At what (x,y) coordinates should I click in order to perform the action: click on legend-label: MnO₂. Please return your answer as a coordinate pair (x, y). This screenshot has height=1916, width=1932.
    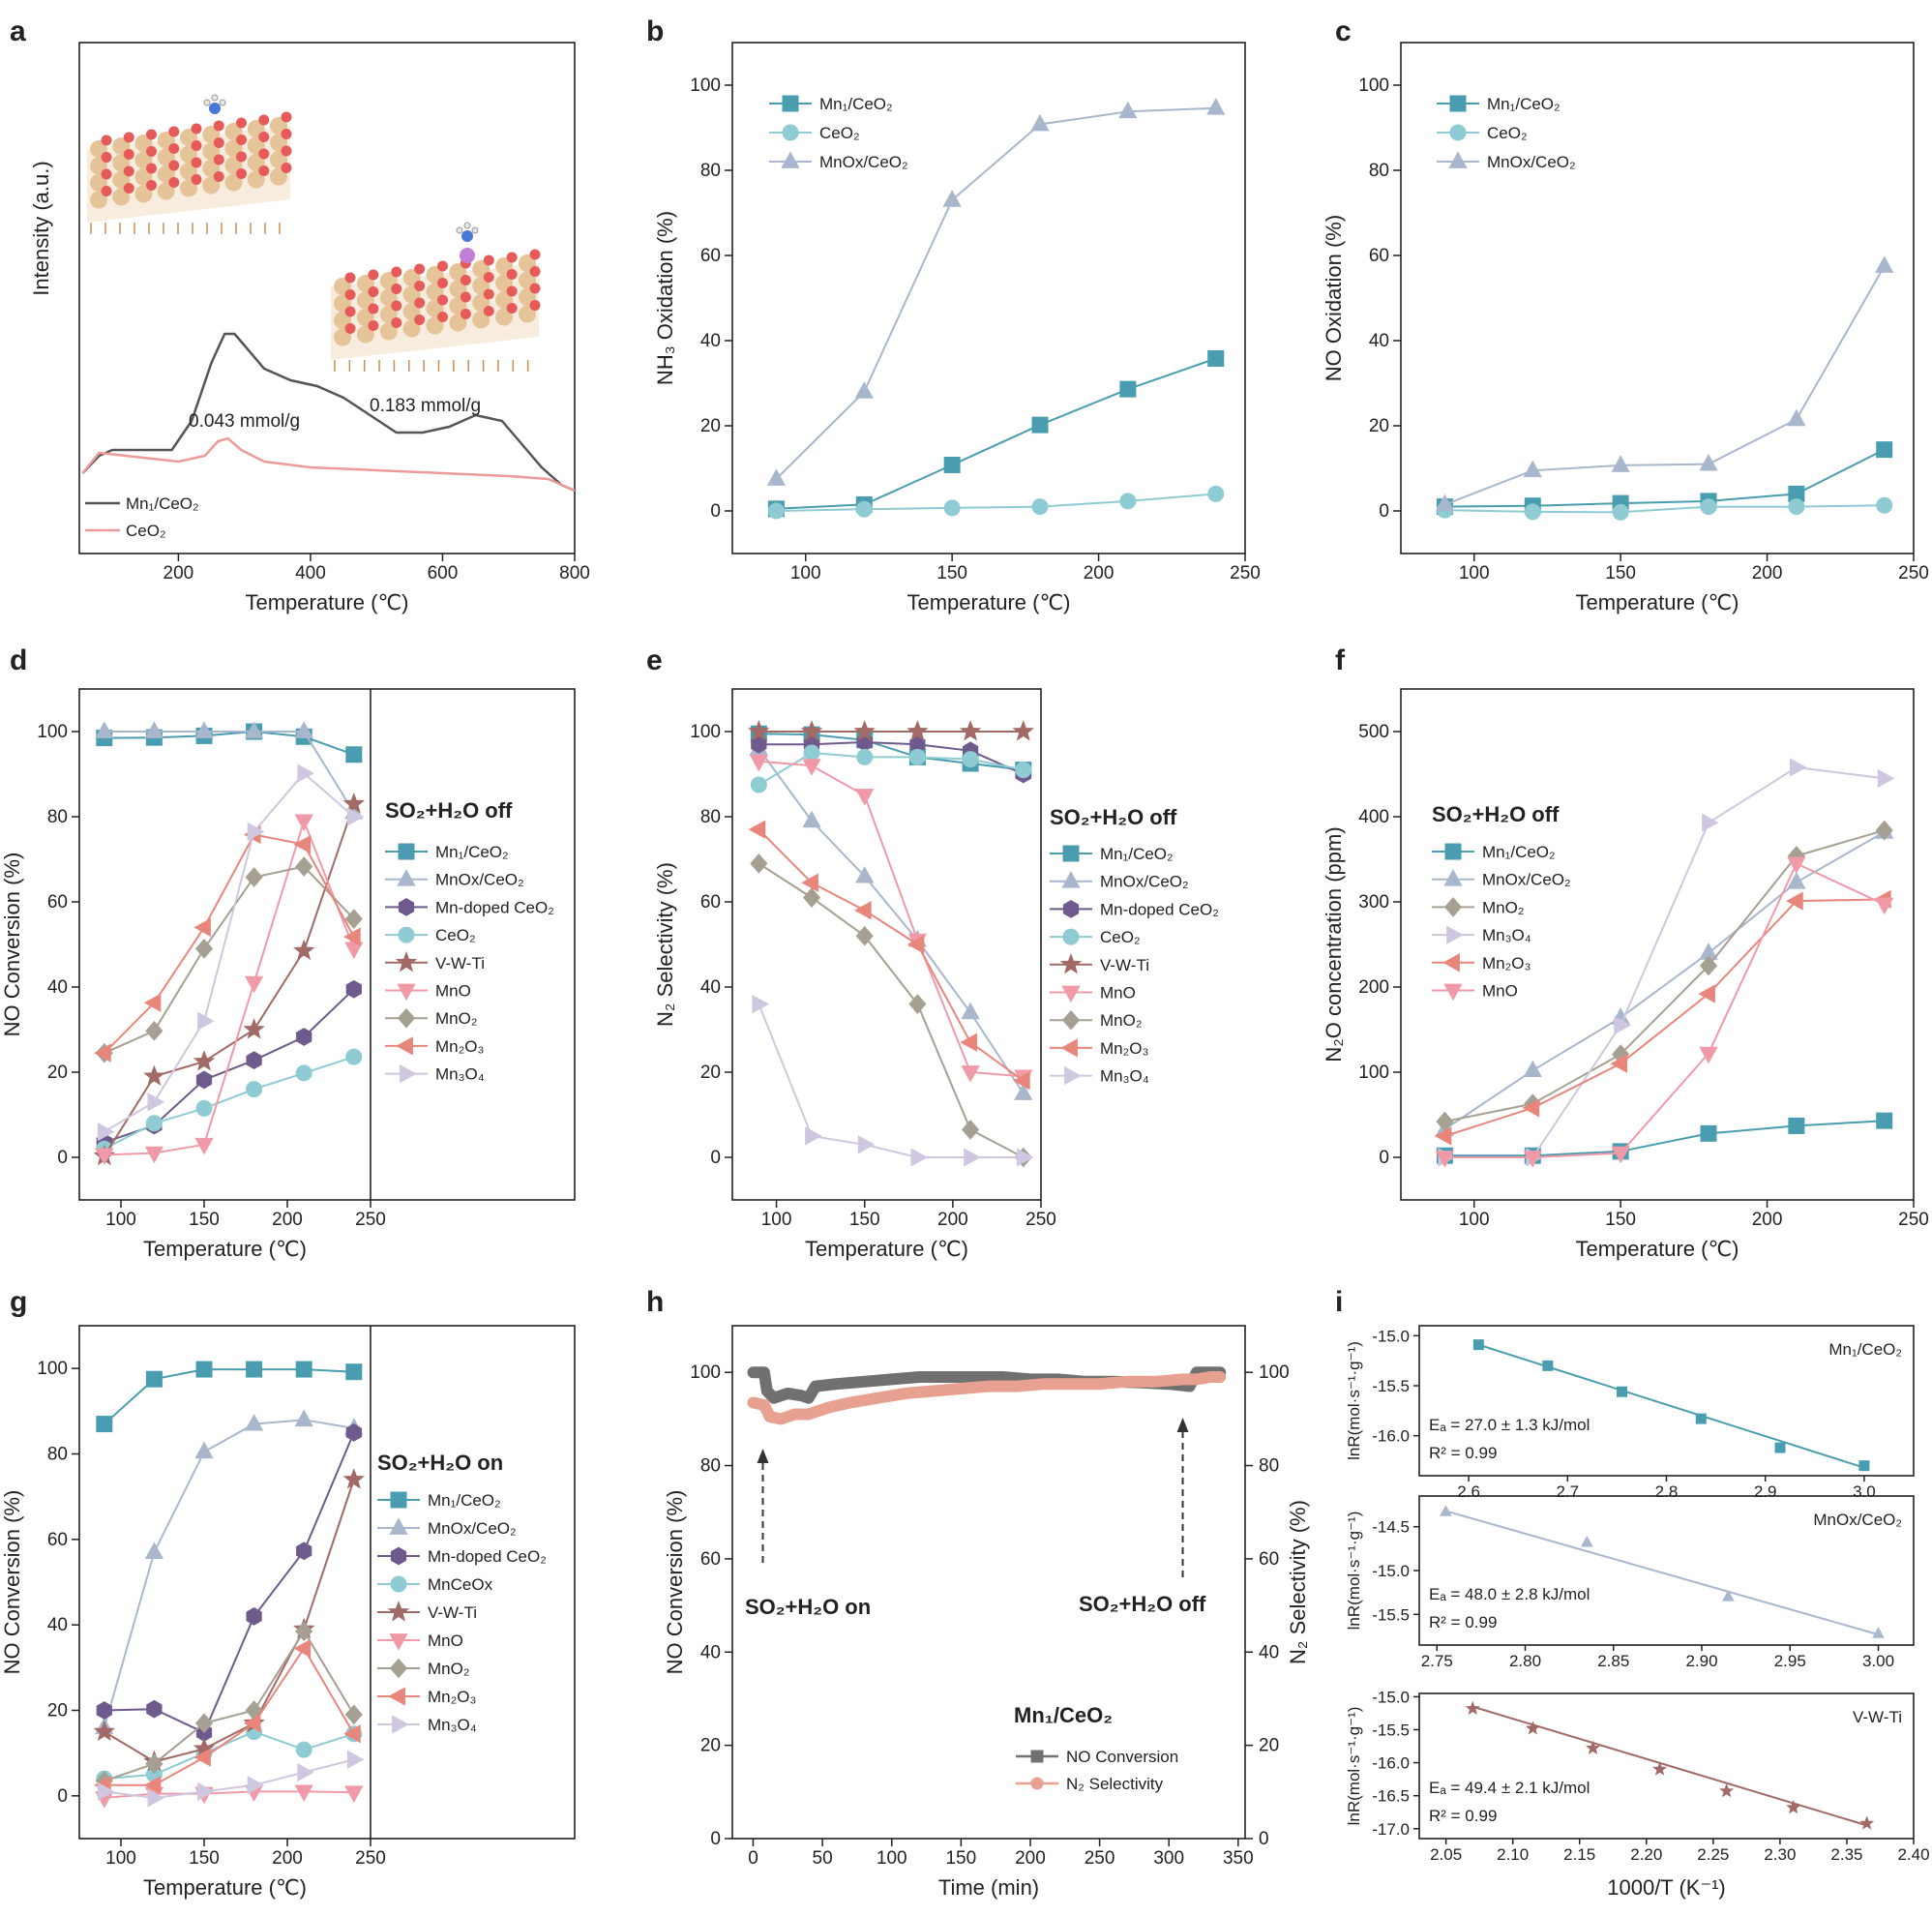
    Looking at the image, I should click on (456, 1018).